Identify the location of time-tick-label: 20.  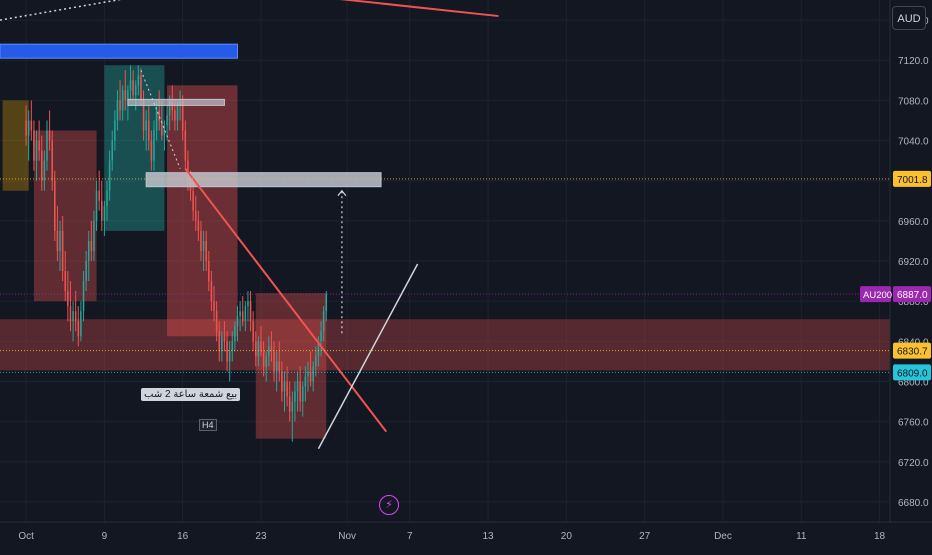
(567, 536).